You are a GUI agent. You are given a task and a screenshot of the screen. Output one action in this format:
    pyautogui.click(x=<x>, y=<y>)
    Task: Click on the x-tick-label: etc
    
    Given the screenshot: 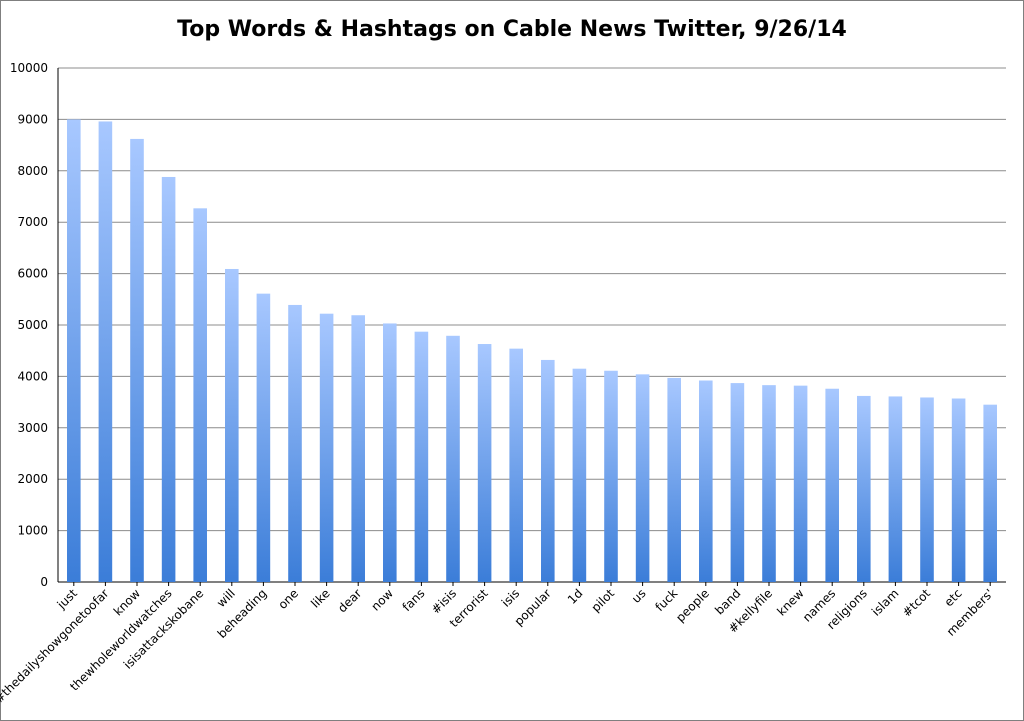 What is the action you would take?
    pyautogui.click(x=953, y=597)
    